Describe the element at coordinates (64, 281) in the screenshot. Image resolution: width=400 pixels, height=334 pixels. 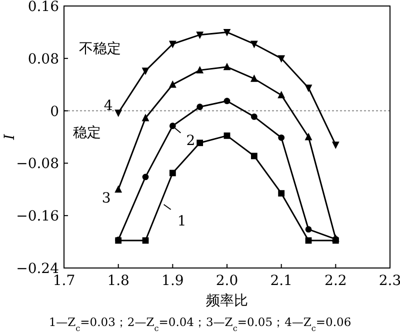
I see `x-tick-label: 1.7` at that location.